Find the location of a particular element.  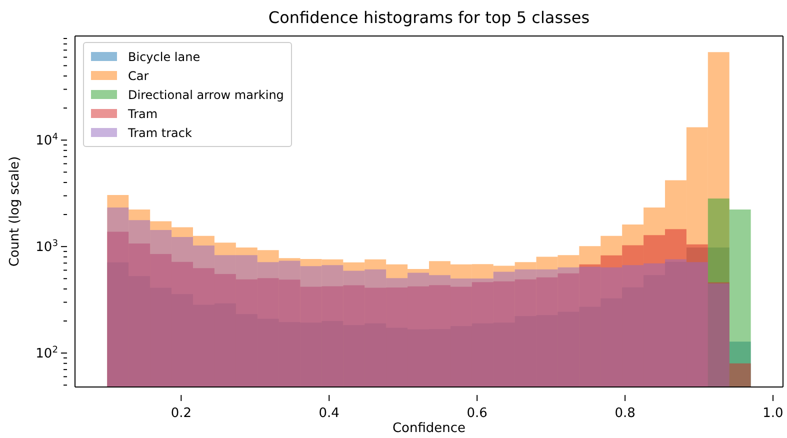

legend-label: Tram is located at coordinates (143, 113).